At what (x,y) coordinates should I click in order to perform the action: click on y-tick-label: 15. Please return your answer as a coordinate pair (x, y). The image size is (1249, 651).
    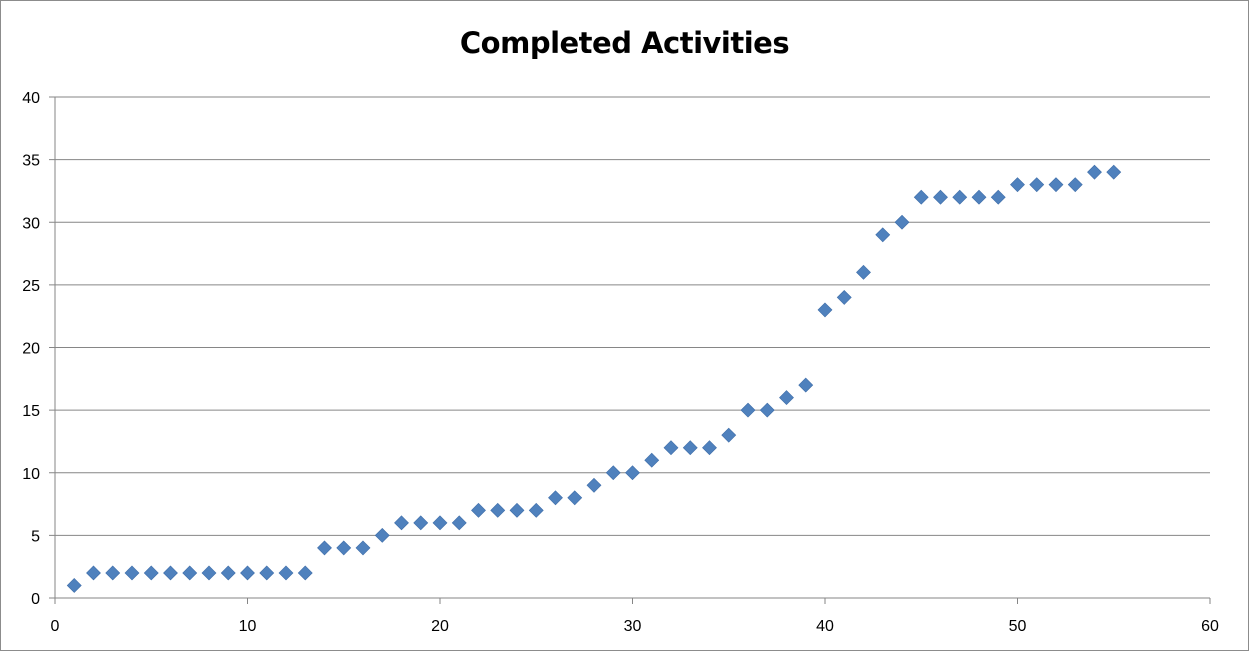
    Looking at the image, I should click on (31, 411).